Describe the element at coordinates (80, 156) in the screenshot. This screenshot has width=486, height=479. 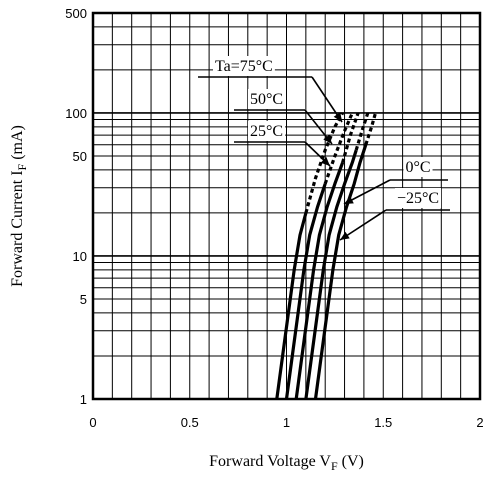
I see `y-tick-label: 50` at that location.